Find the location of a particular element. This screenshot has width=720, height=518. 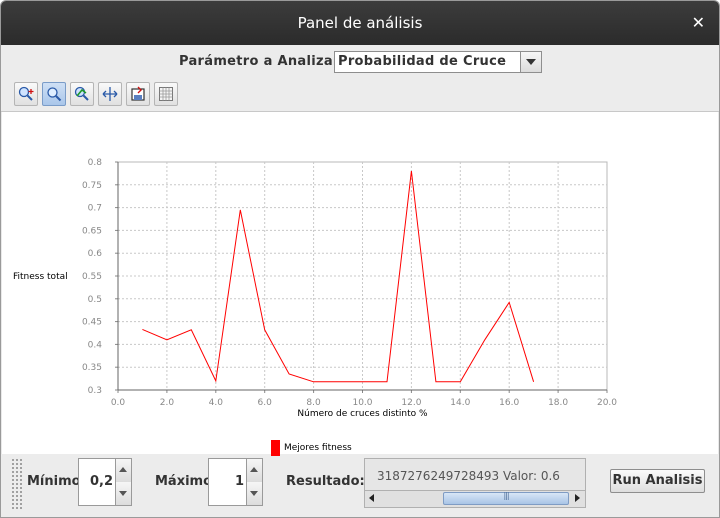

y-tick-label: 0.5 is located at coordinates (95, 300).